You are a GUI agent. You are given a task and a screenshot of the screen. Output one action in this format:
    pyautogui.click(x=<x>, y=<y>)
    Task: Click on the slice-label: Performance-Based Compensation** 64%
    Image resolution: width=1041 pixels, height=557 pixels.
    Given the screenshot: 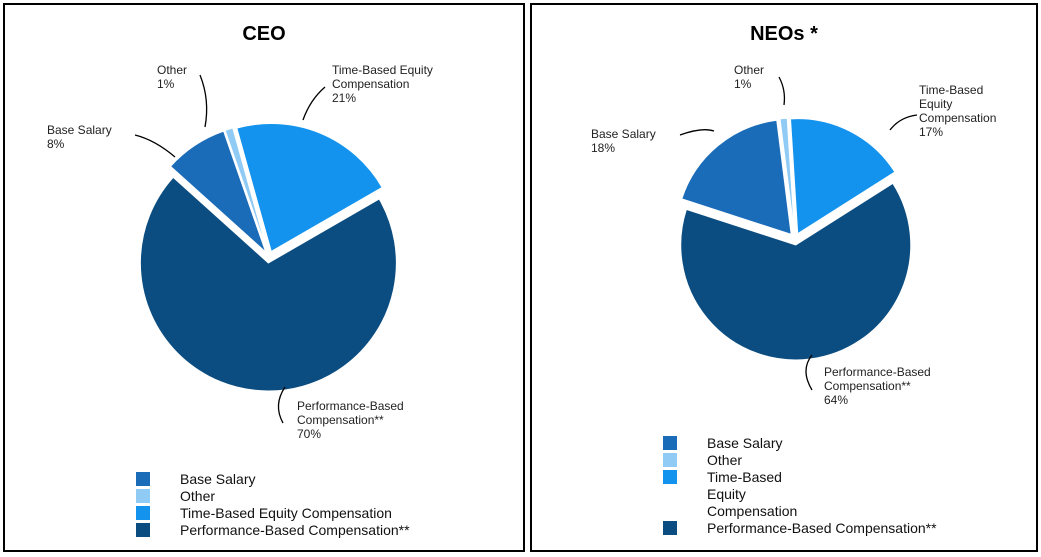 What is the action you would take?
    pyautogui.click(x=879, y=386)
    